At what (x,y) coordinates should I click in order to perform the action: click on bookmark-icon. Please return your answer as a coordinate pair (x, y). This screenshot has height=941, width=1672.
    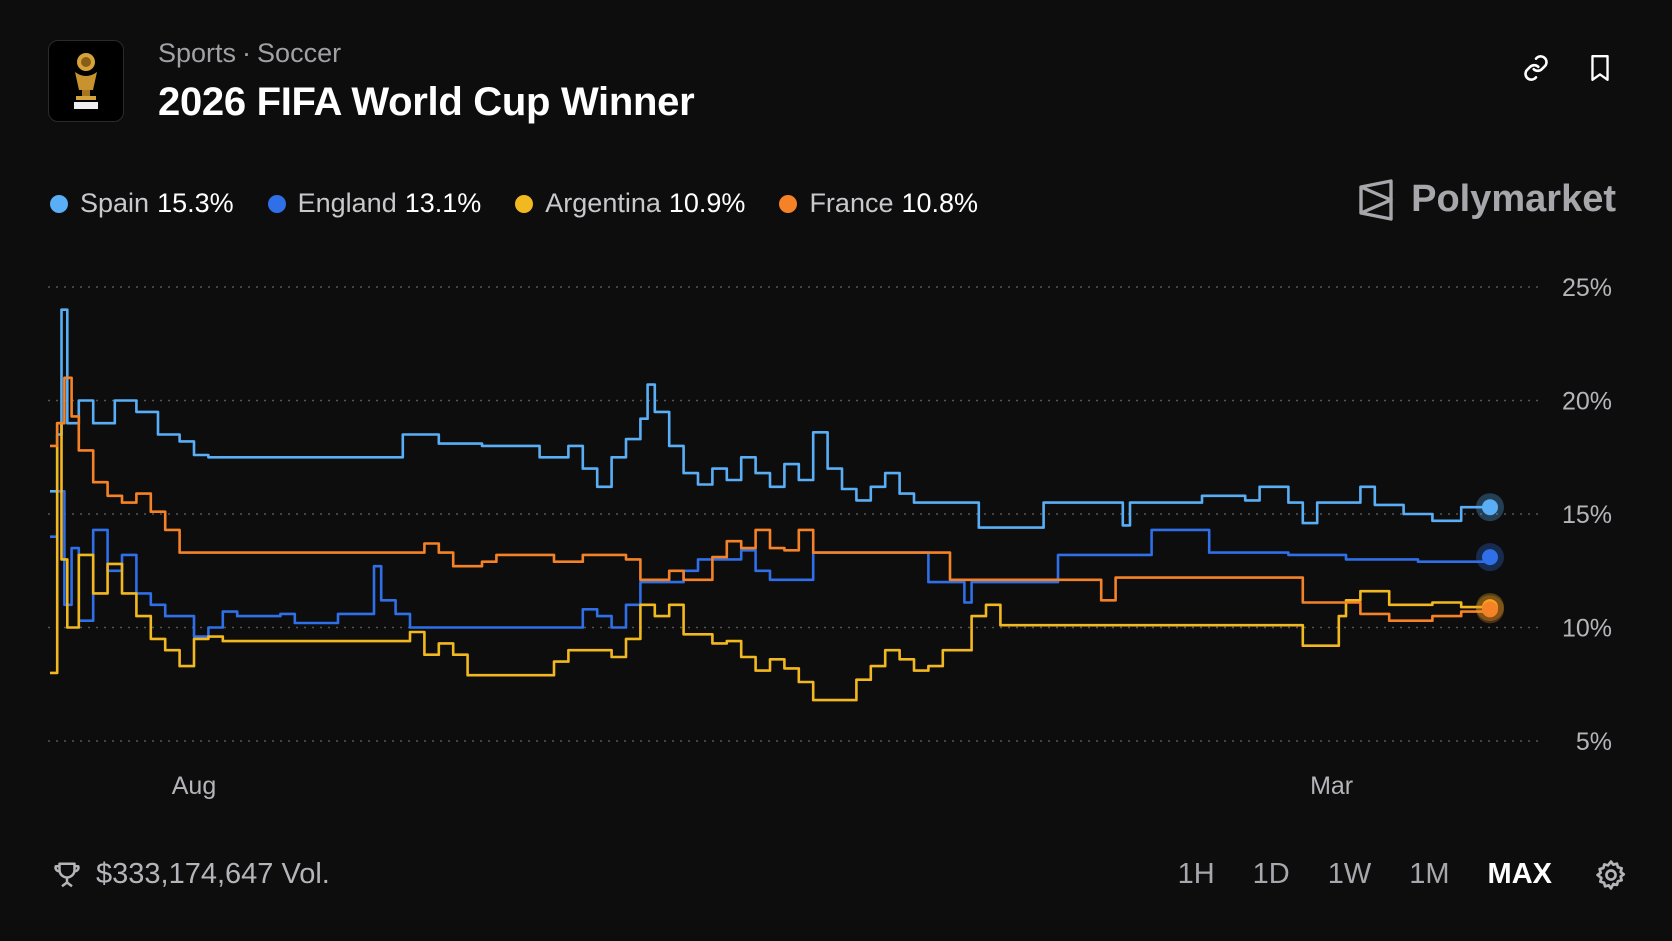
    Looking at the image, I should click on (1600, 68).